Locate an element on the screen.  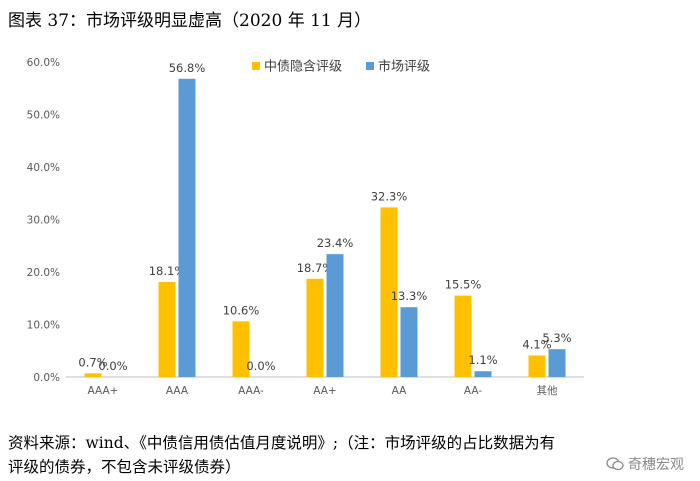
data-label: 32.3% is located at coordinates (389, 196).